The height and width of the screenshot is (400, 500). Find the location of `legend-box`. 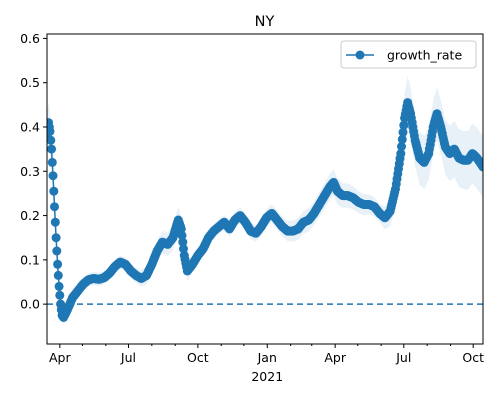

legend-box is located at coordinates (408, 54).